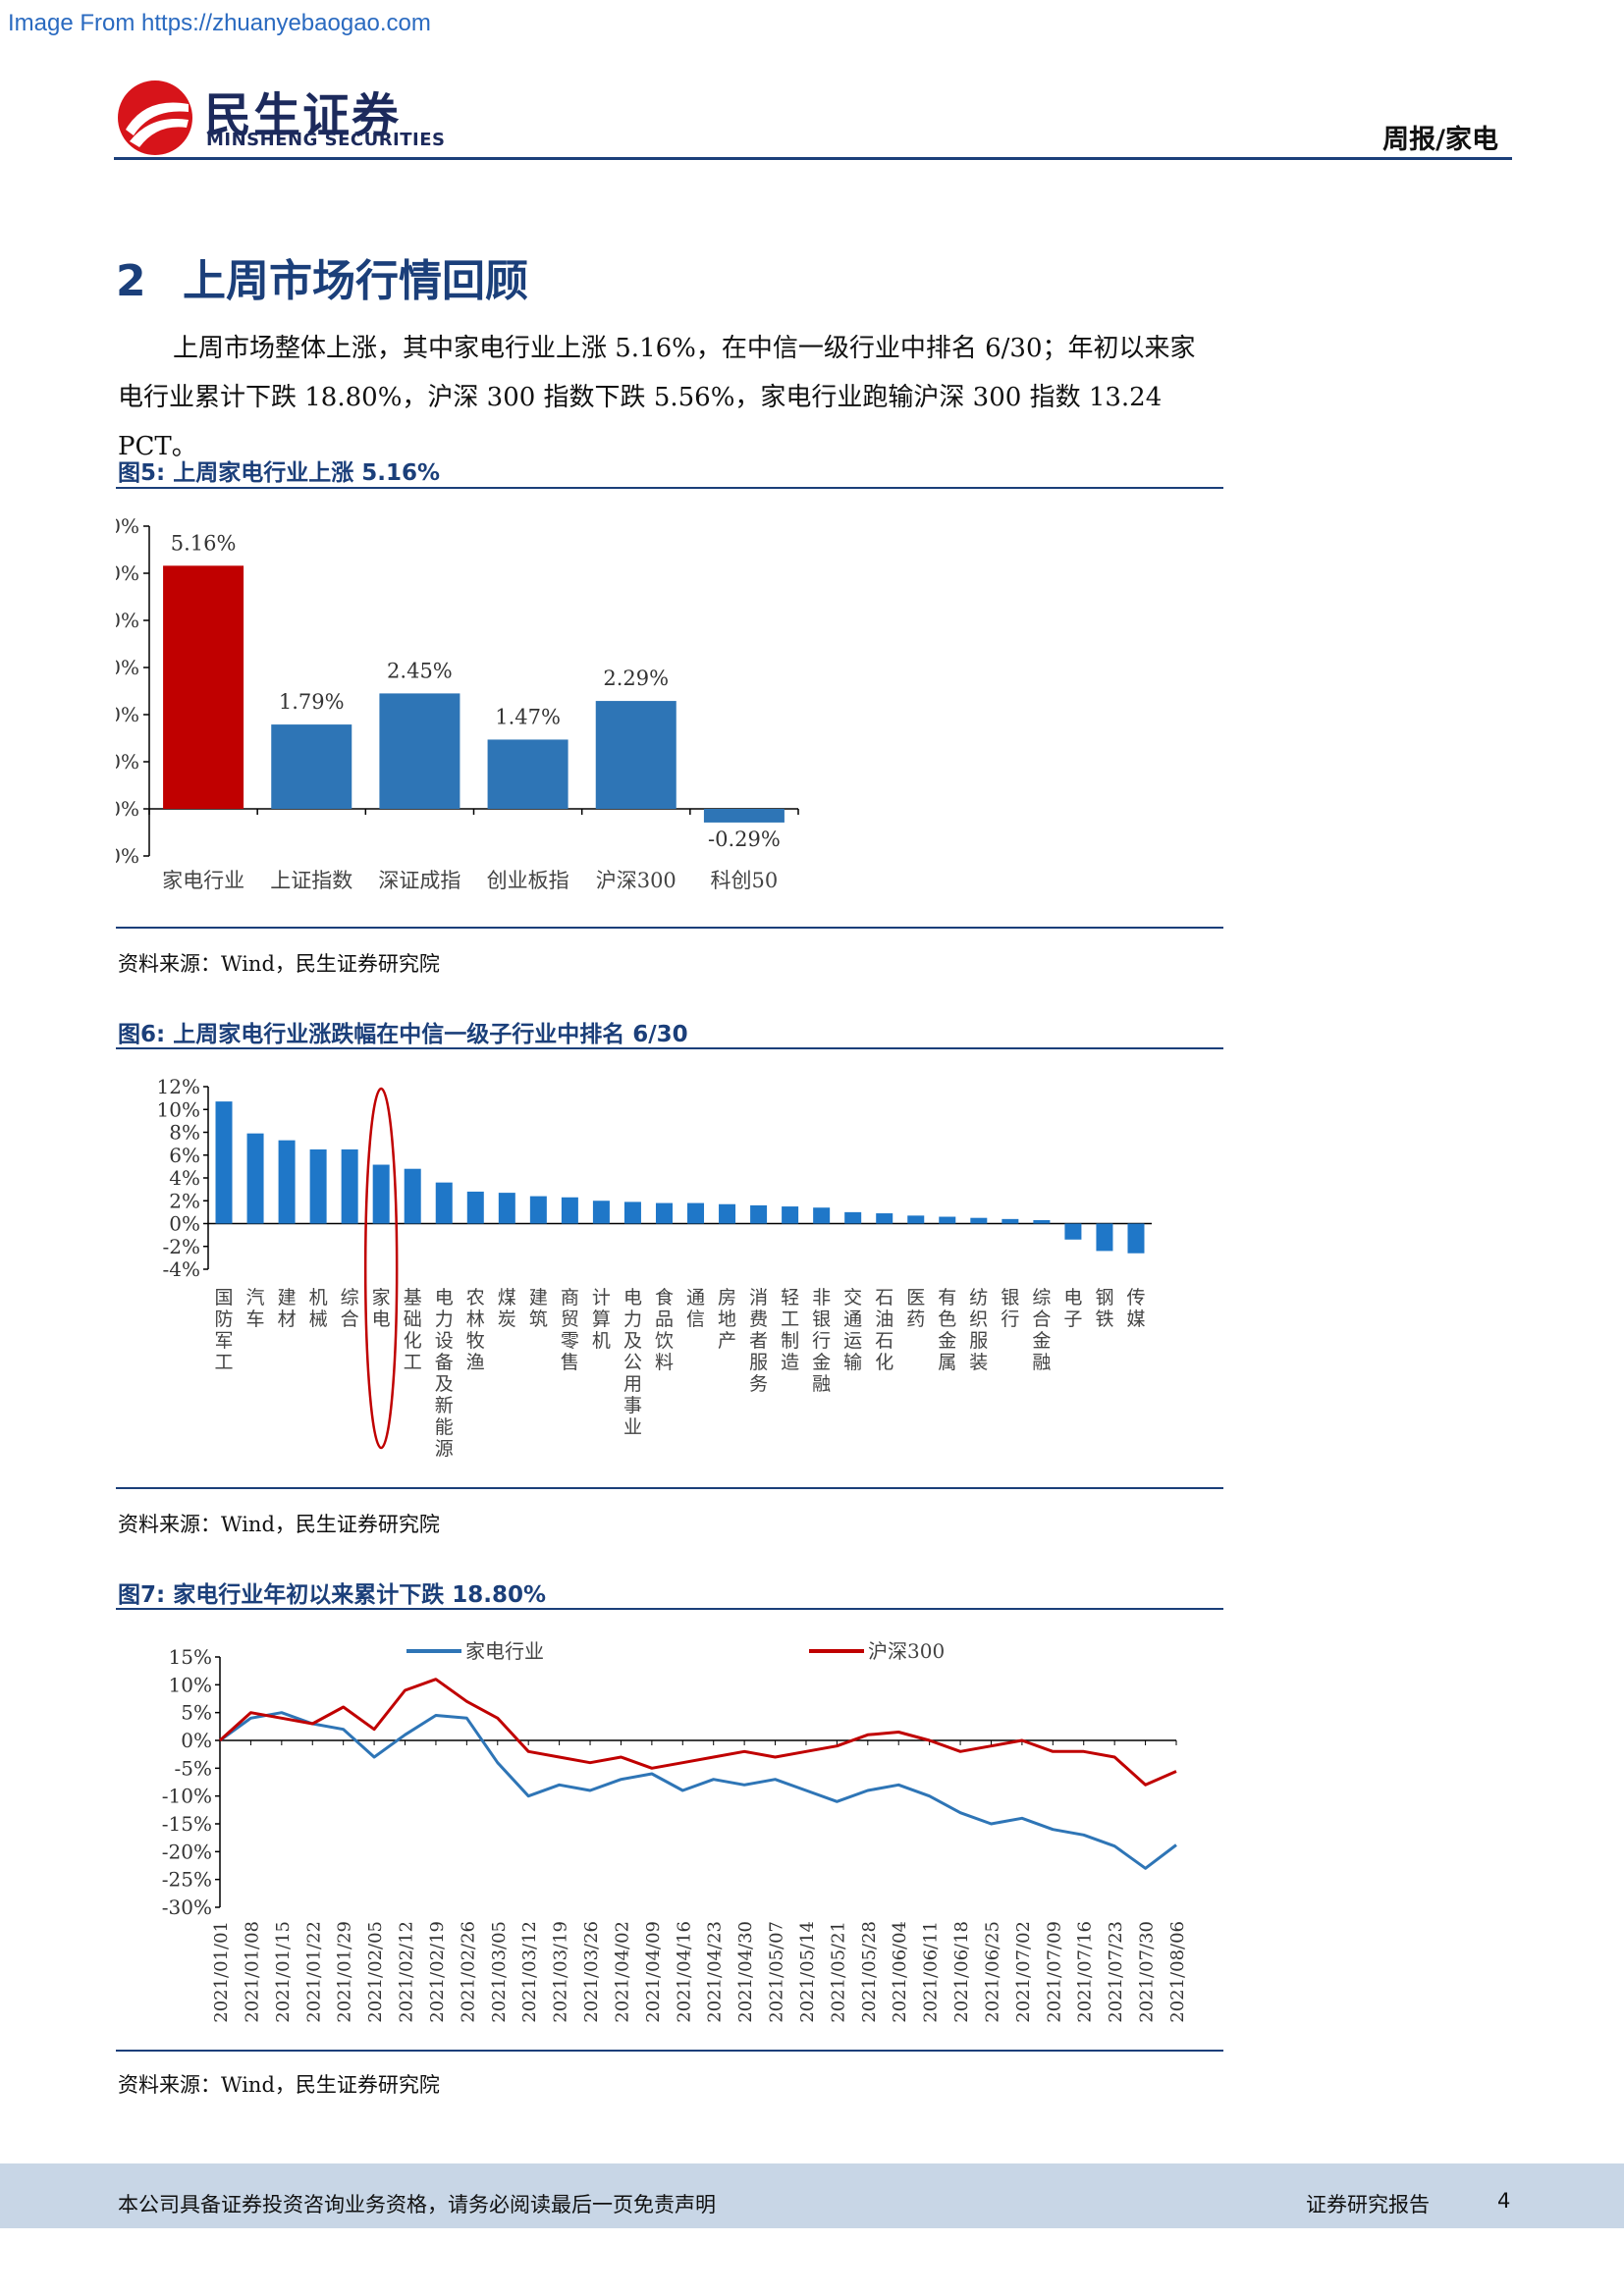 The width and height of the screenshot is (1624, 2296). I want to click on x-tick-label: 2021/07/30, so click(1147, 1972).